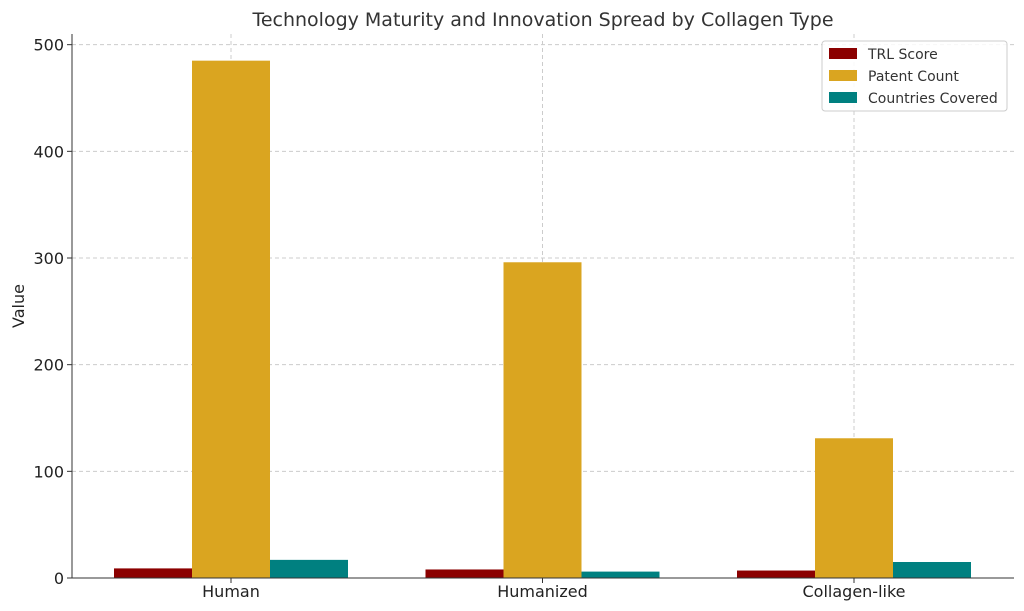 The height and width of the screenshot is (611, 1024). I want to click on y-tick-label: 500, so click(48, 45).